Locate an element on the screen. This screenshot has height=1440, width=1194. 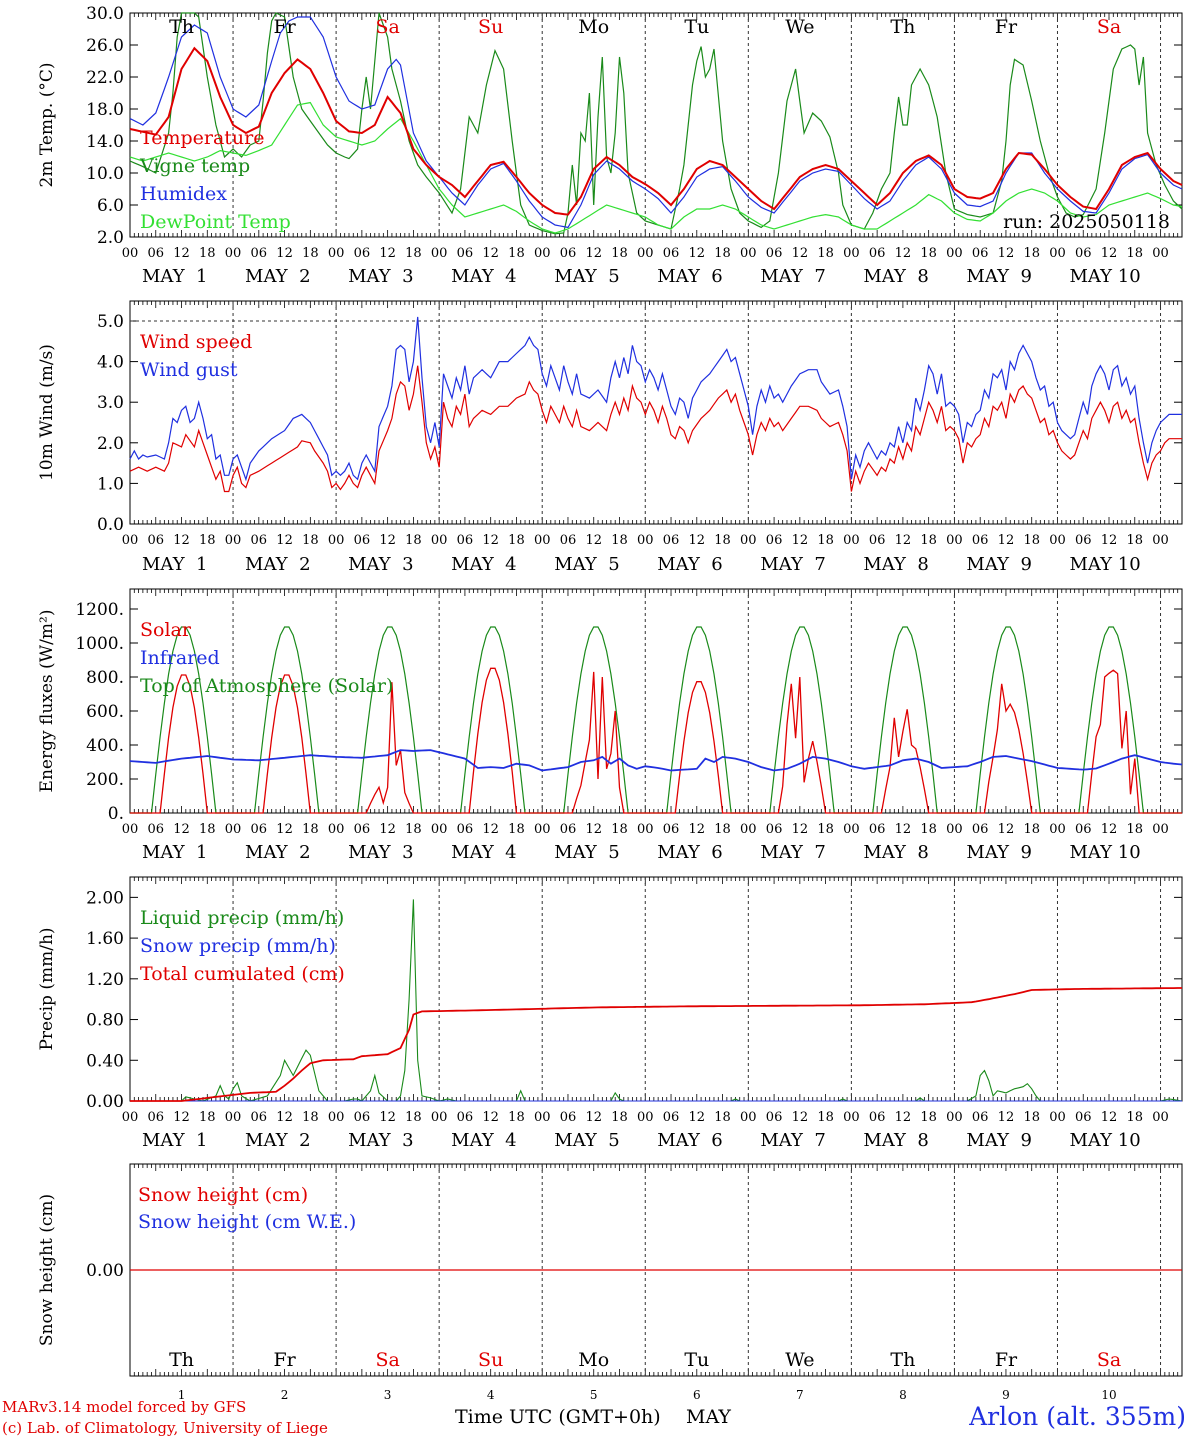
day-label: MAY 8 is located at coordinates (895, 852).